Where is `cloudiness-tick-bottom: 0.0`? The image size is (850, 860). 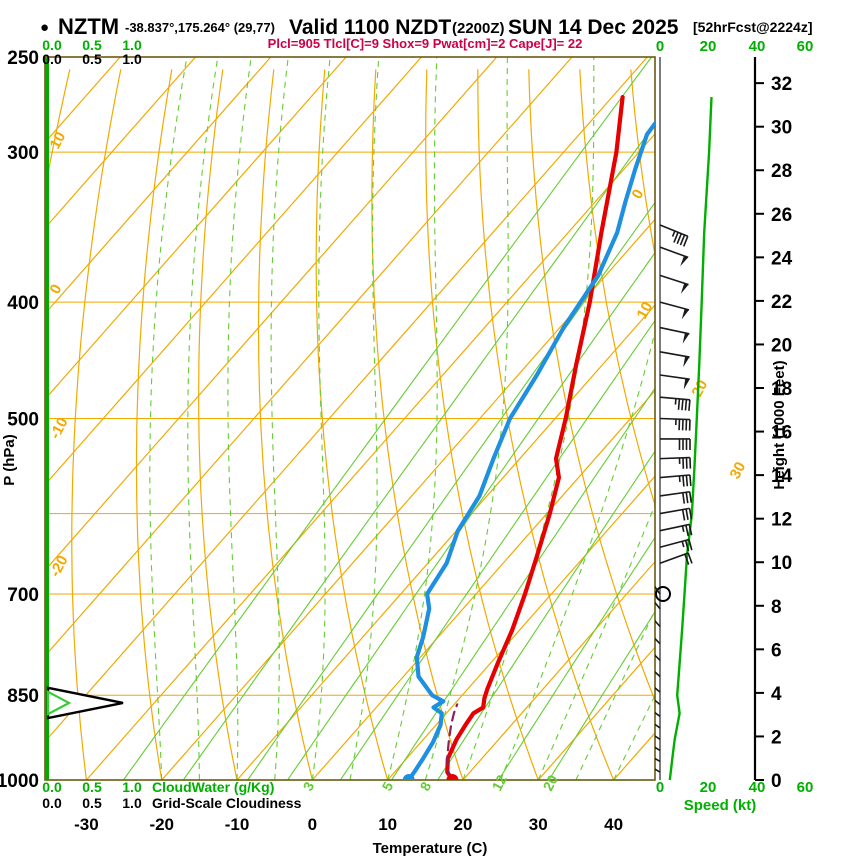
cloudiness-tick-bottom: 0.0 is located at coordinates (52, 803).